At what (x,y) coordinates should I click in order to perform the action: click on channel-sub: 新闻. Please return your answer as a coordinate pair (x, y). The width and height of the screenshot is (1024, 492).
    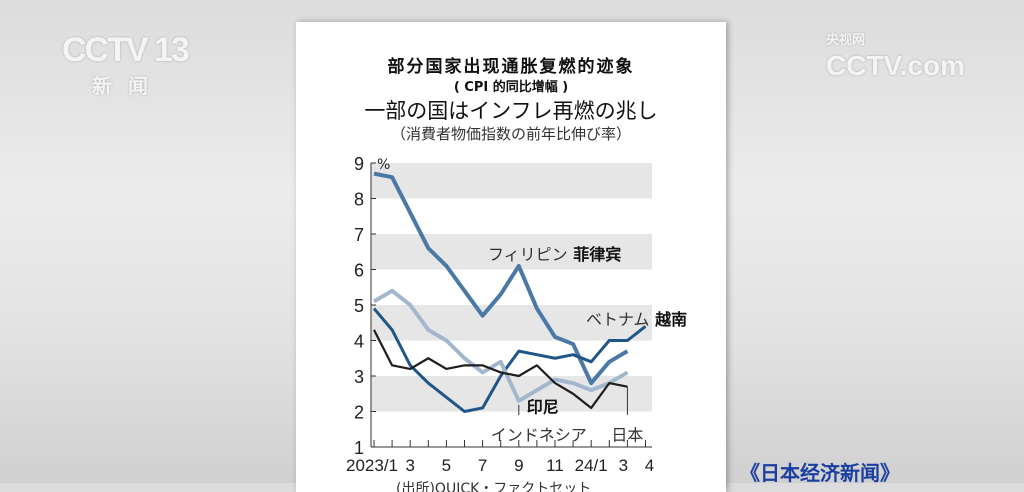
    Looking at the image, I should click on (128, 87).